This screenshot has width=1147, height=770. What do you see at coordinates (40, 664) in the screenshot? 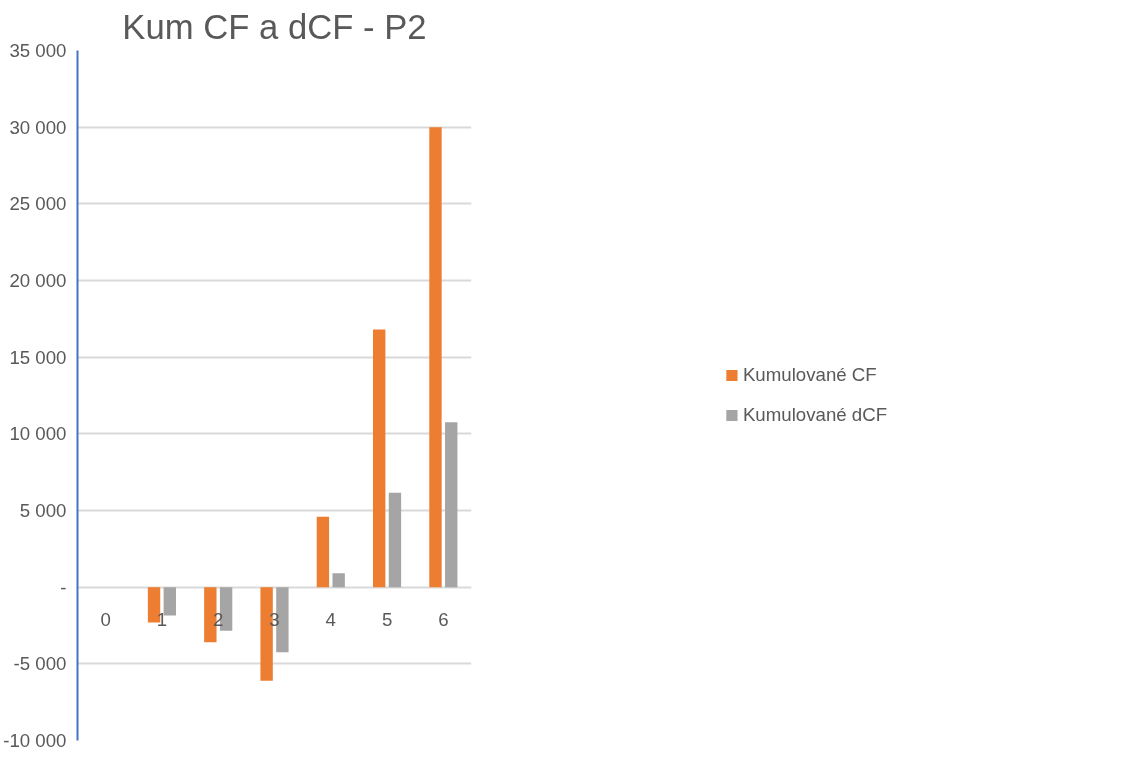
I see `y-tick-label: -5 000` at bounding box center [40, 664].